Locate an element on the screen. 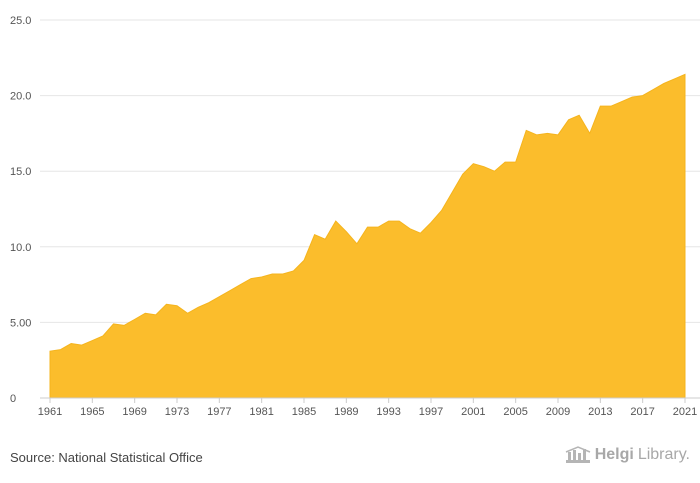 The width and height of the screenshot is (700, 483). logo-product-text: Library. is located at coordinates (663, 454).